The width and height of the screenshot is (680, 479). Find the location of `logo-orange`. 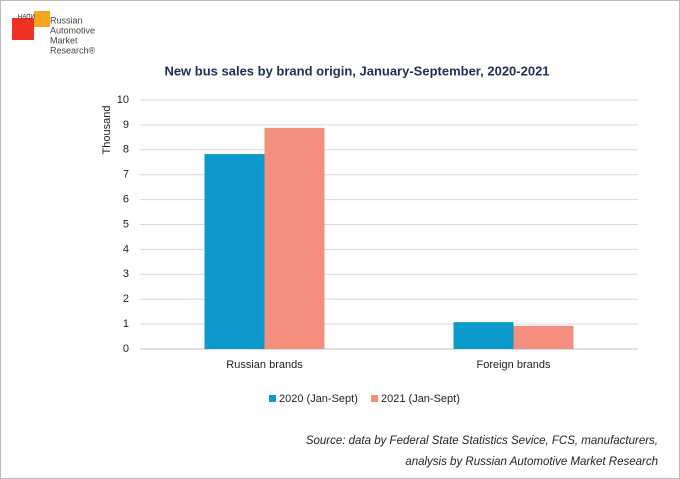

logo-orange is located at coordinates (42, 19).